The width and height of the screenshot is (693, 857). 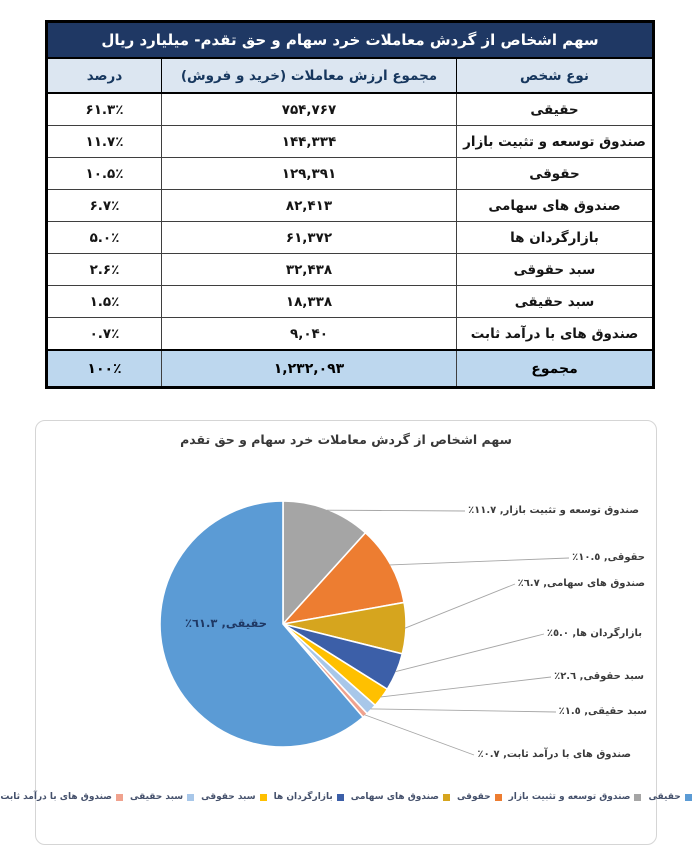 I want to click on table-row: بازارگردان ها ۶۱,۳۷۲ ۵.۰٪, so click(x=350, y=237).